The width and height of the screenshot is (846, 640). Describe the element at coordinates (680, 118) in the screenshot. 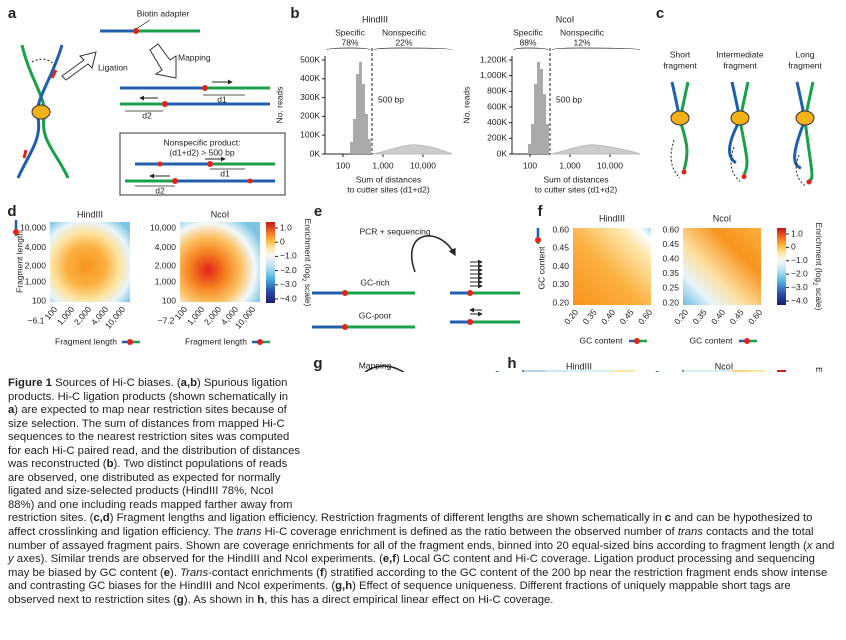

I see `crosslink` at that location.